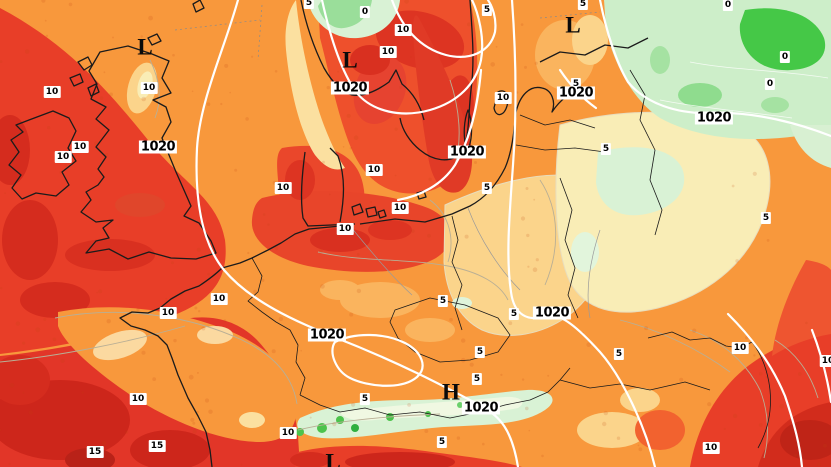  Describe the element at coordinates (171, 367) in the screenshot. I see `coastline-france-biscay` at that location.